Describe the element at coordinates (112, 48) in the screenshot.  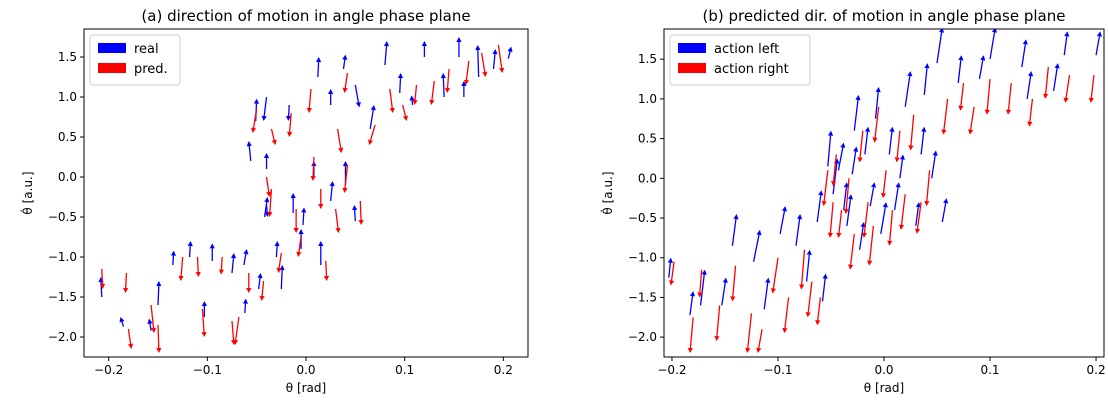
I see `legend-swatch` at that location.